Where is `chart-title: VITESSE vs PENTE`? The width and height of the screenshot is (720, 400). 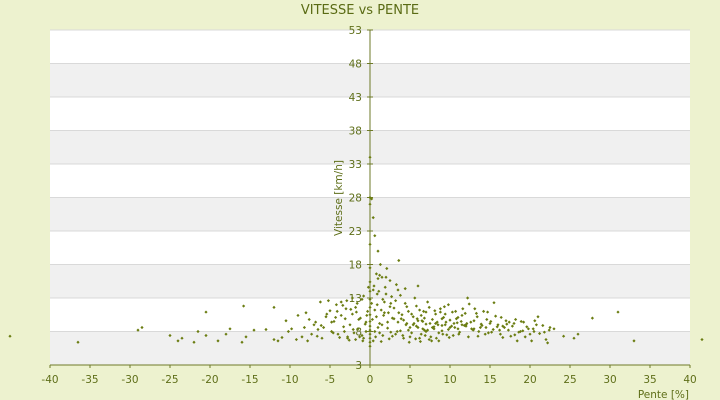
chart-title: VITESSE vs PENTE is located at coordinates (360, 10).